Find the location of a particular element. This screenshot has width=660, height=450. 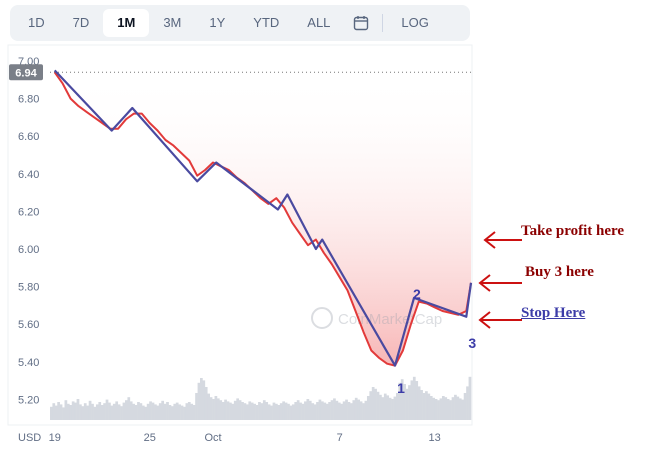

range-1y-button: 1Y is located at coordinates (217, 22).